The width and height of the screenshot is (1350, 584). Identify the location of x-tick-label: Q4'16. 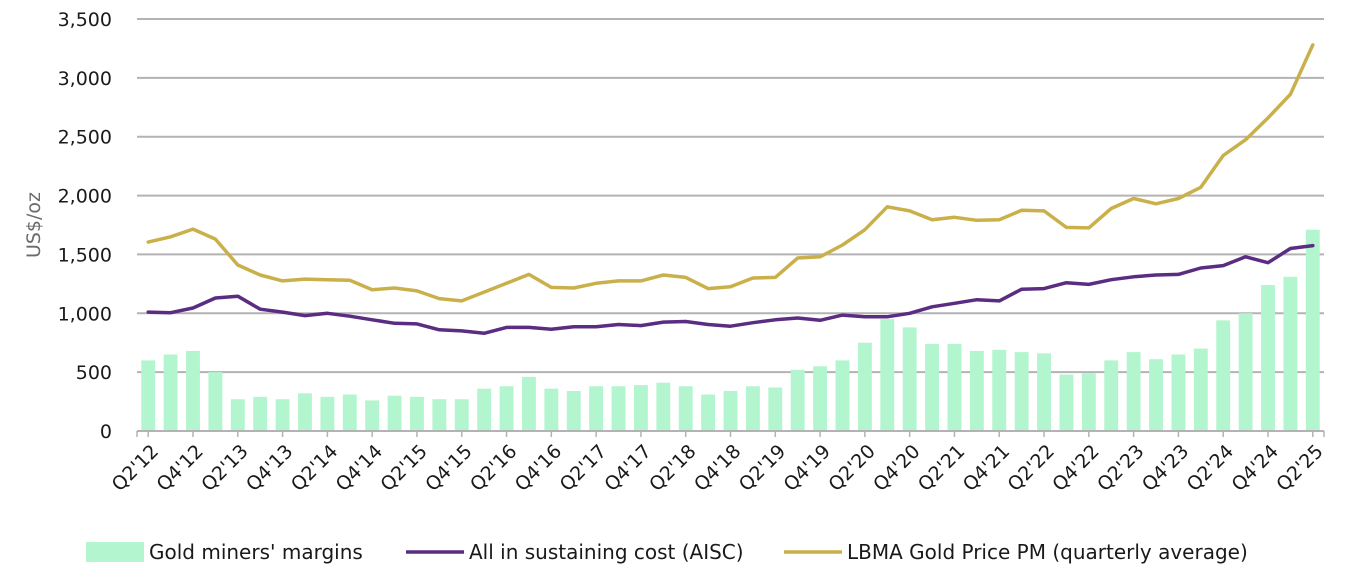
(538, 467).